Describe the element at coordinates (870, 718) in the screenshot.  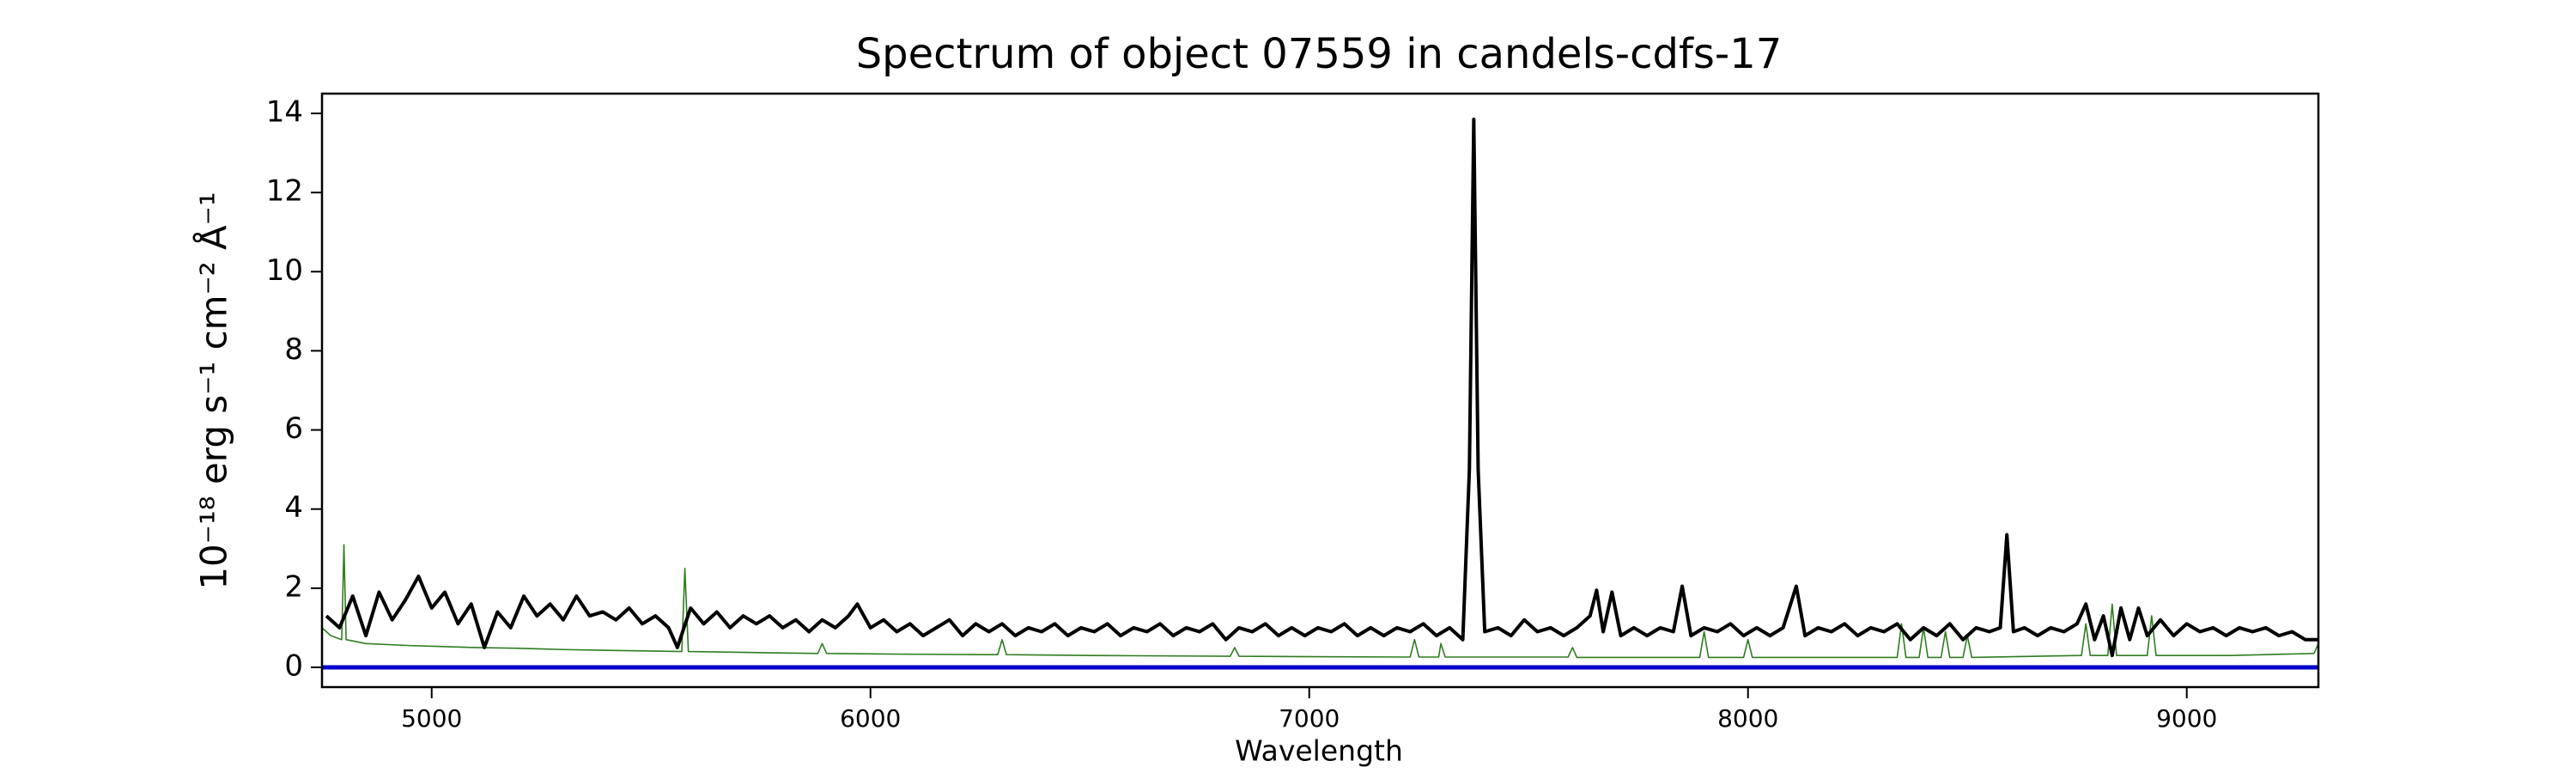
I see `x-tick-label: 6000` at that location.